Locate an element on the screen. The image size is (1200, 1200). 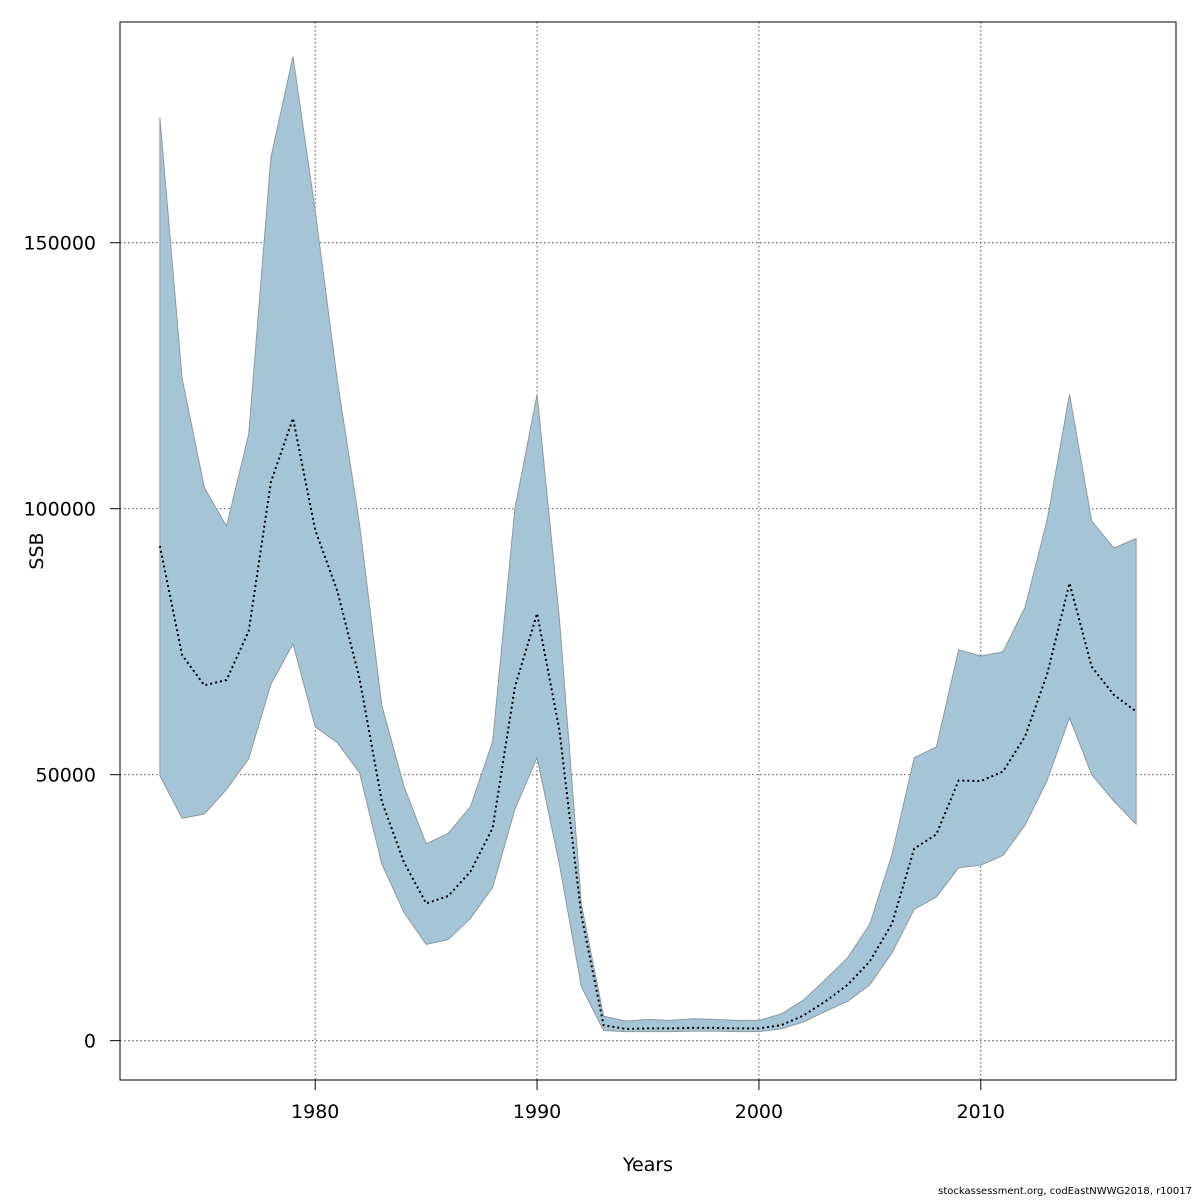
x-tick-label: 2000 is located at coordinates (759, 1112).